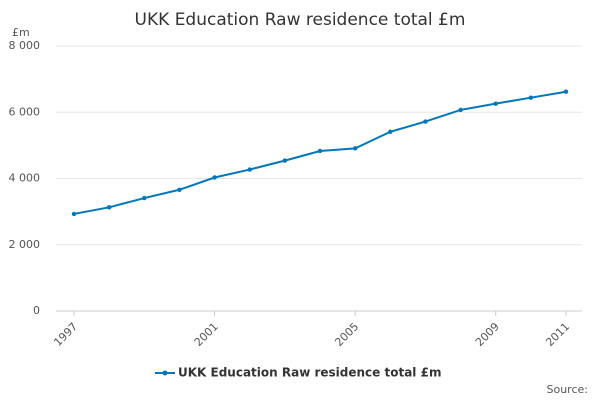  I want to click on x-tick-label: 2009, so click(487, 334).